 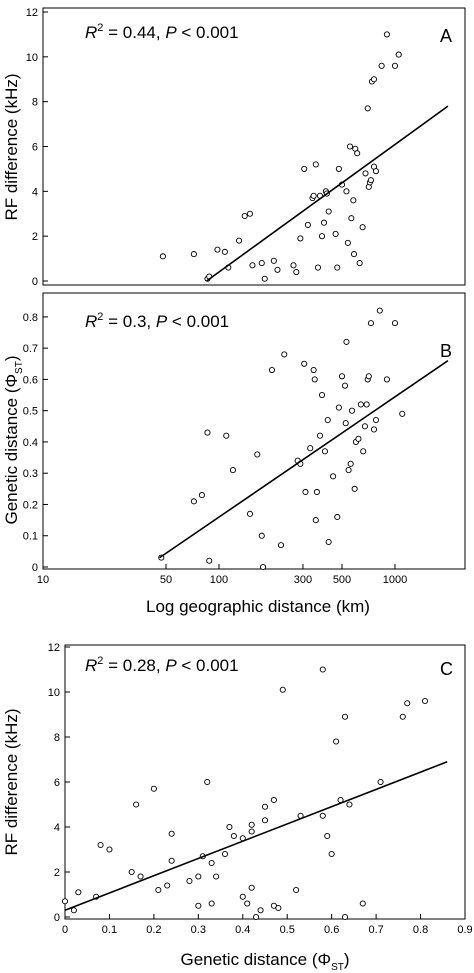 What do you see at coordinates (198, 930) in the screenshot?
I see `panel-c-xtick-label: 0.3` at bounding box center [198, 930].